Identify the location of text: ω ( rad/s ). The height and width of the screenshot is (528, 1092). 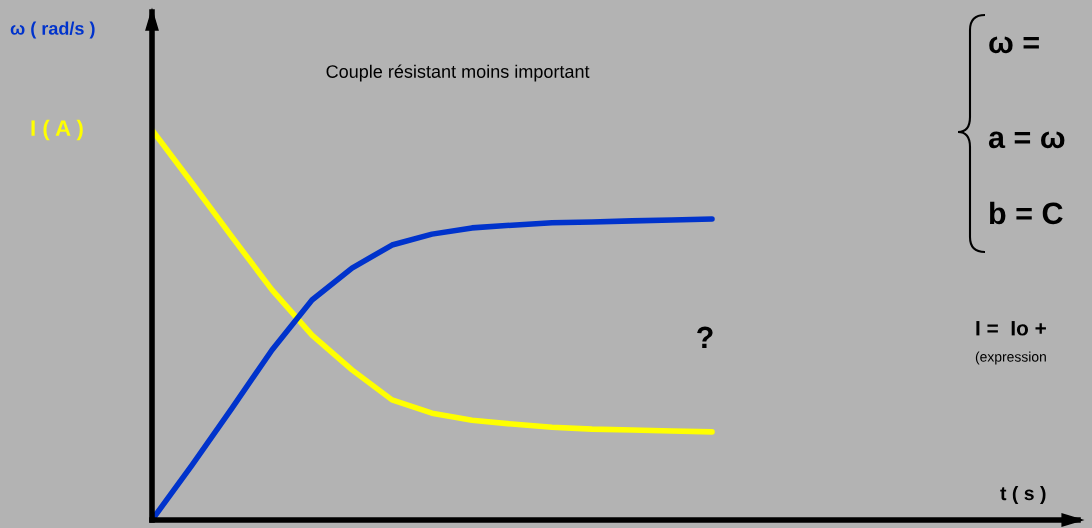
(52, 30).